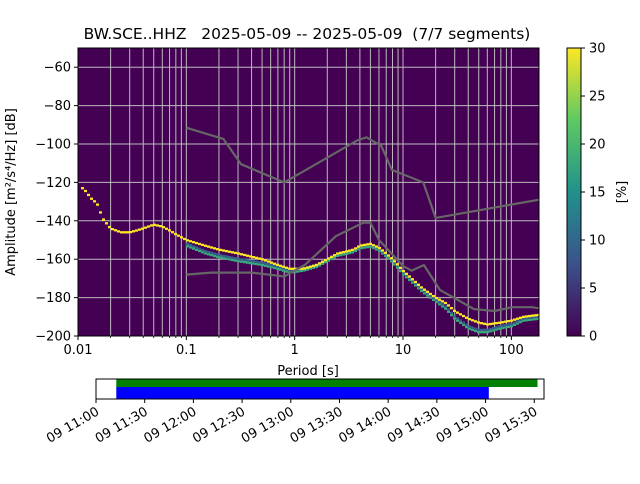 The height and width of the screenshot is (484, 640). Describe the element at coordinates (593, 289) in the screenshot. I see `colorbar-tick-label: 5` at that location.